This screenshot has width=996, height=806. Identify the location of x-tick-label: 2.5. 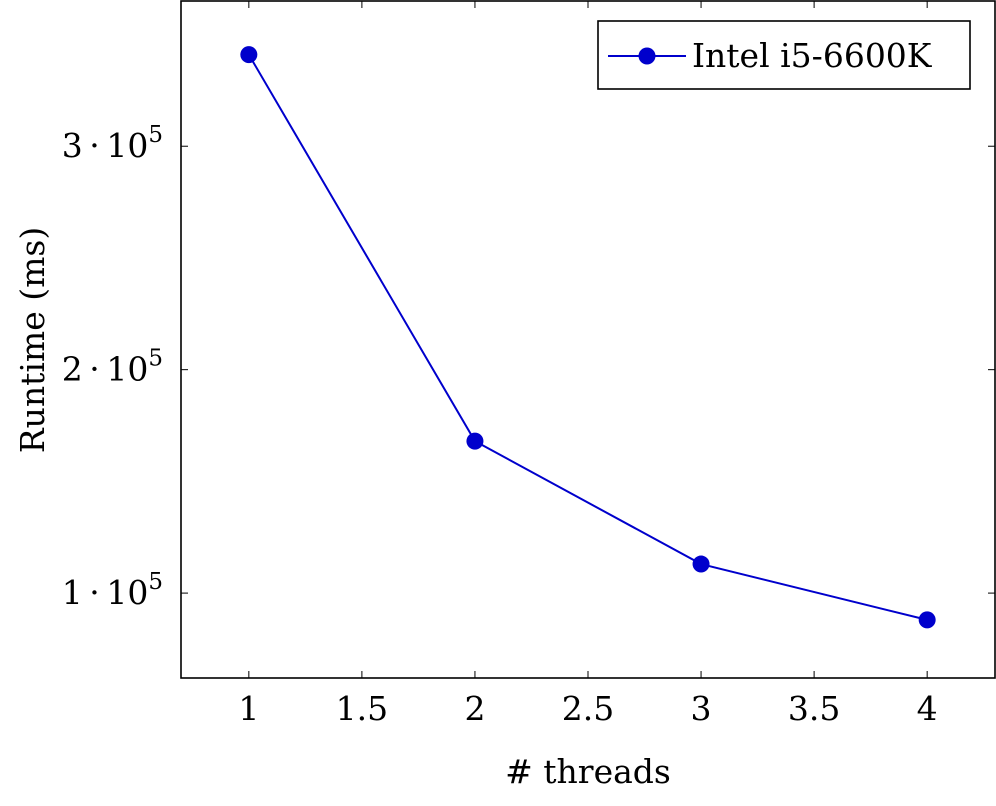
(588, 708).